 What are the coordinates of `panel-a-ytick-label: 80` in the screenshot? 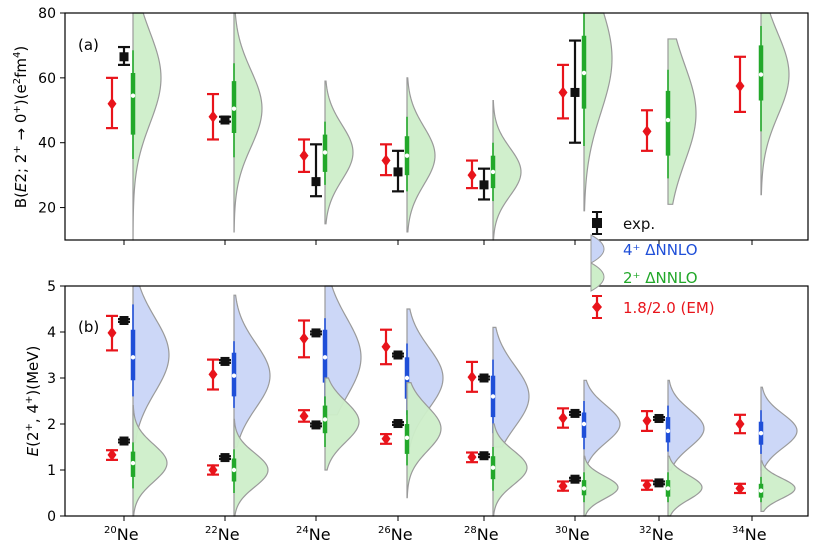 It's located at (47, 14).